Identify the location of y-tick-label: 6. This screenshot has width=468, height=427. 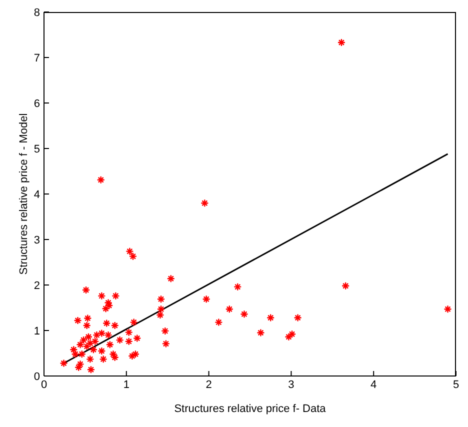
(37, 104).